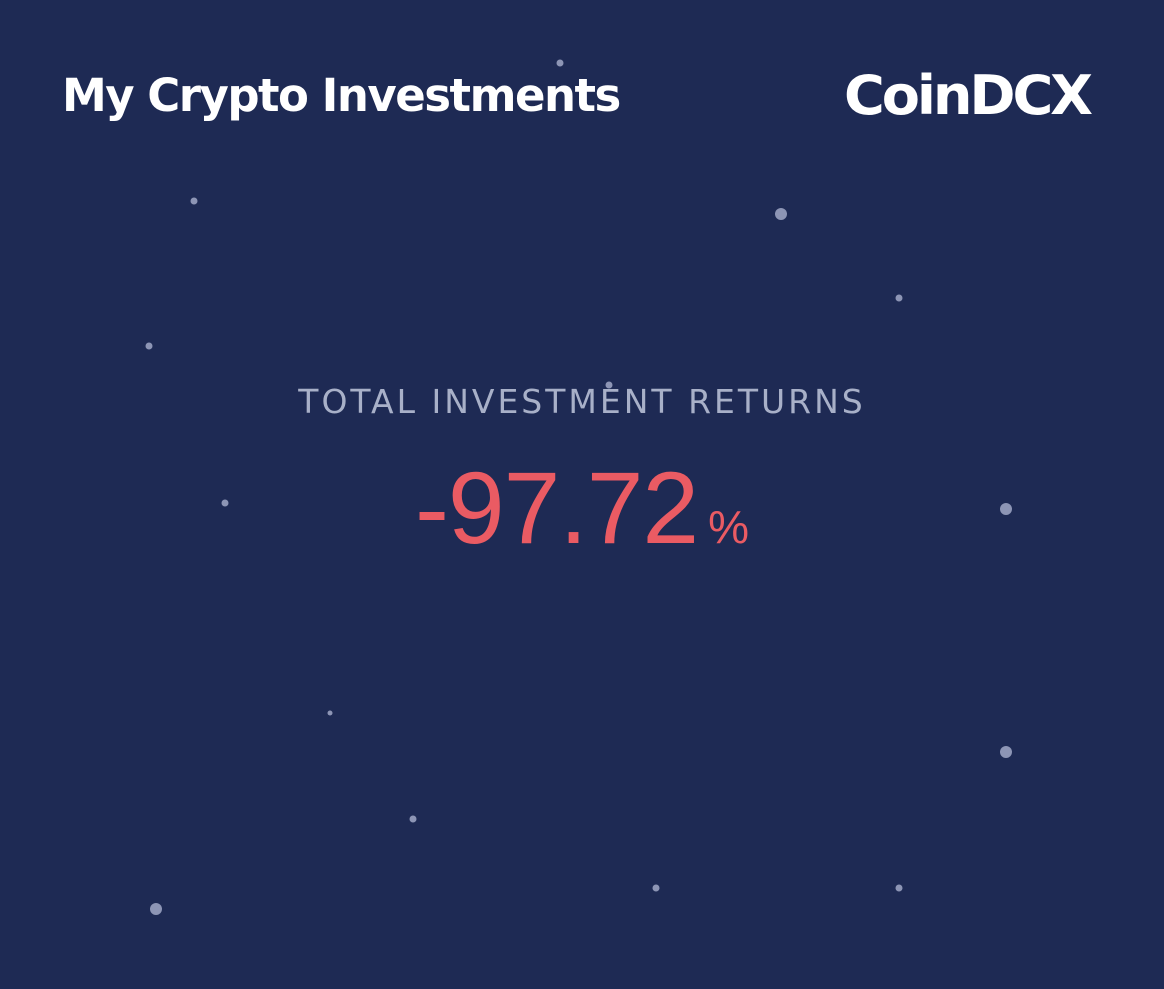 Image resolution: width=1164 pixels, height=989 pixels. I want to click on coindcx-logo: CoinDCX, so click(968, 95).